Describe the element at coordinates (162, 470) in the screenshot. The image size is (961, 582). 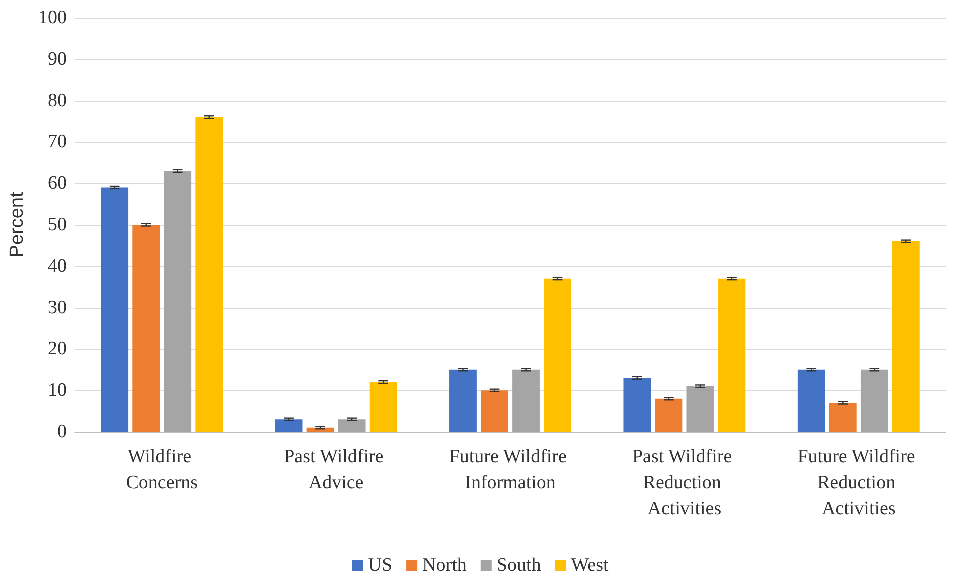
I see `x-tick-label: Wildfire Concerns` at that location.